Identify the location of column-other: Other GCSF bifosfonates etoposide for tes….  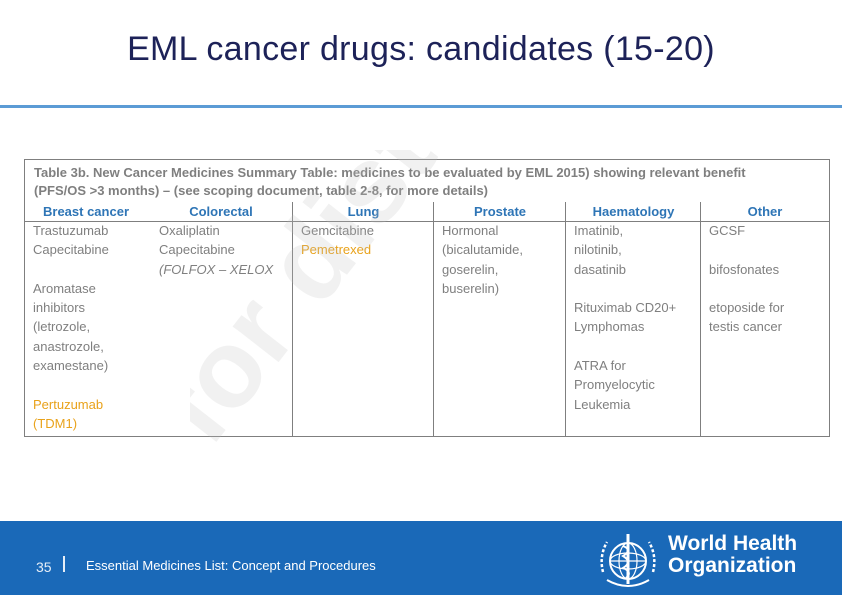
(764, 319).